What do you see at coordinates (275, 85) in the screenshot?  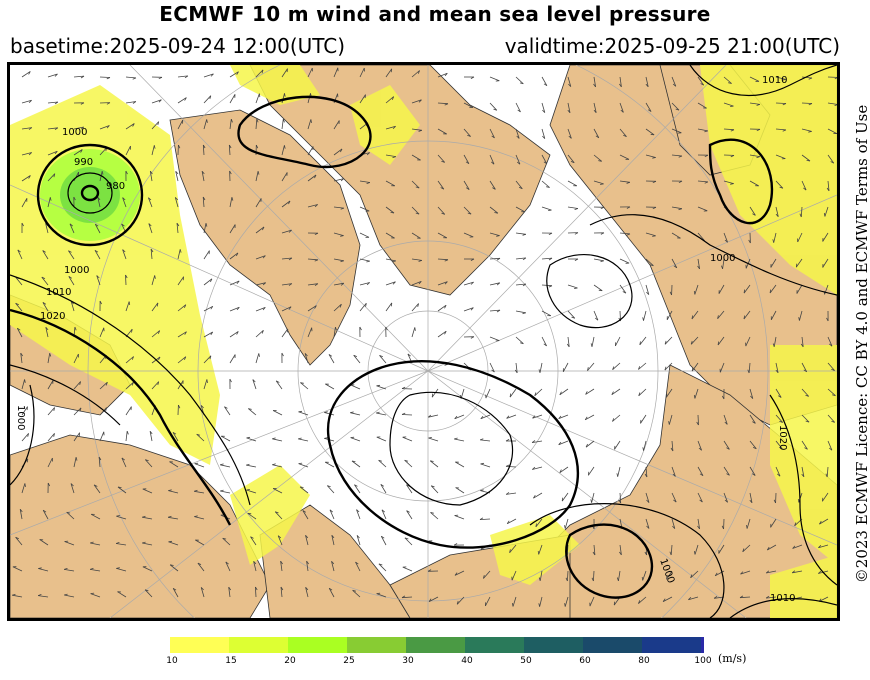 I see `wind-zone-baffin-bay` at bounding box center [275, 85].